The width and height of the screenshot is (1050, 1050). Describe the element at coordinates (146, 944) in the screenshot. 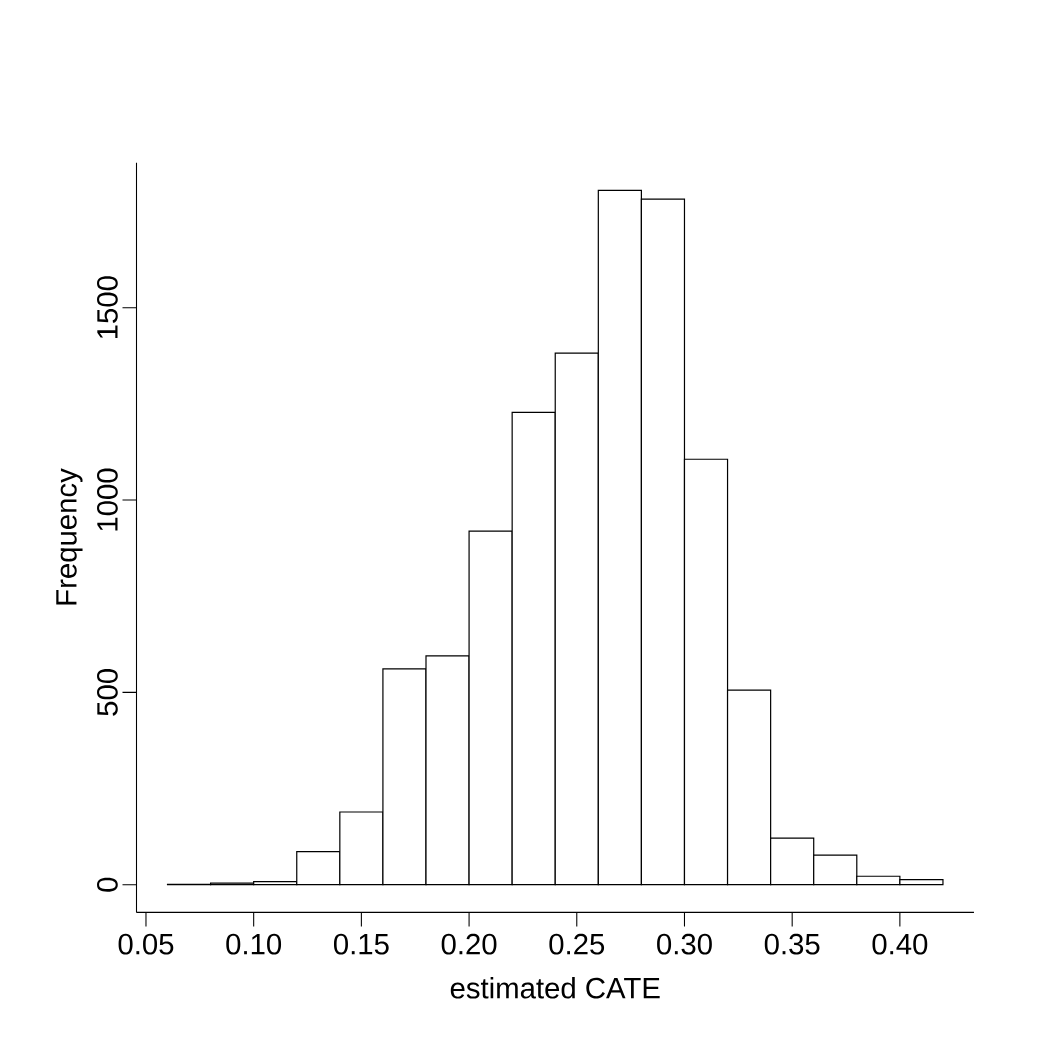

I see `x-tick-label: 0.05` at that location.